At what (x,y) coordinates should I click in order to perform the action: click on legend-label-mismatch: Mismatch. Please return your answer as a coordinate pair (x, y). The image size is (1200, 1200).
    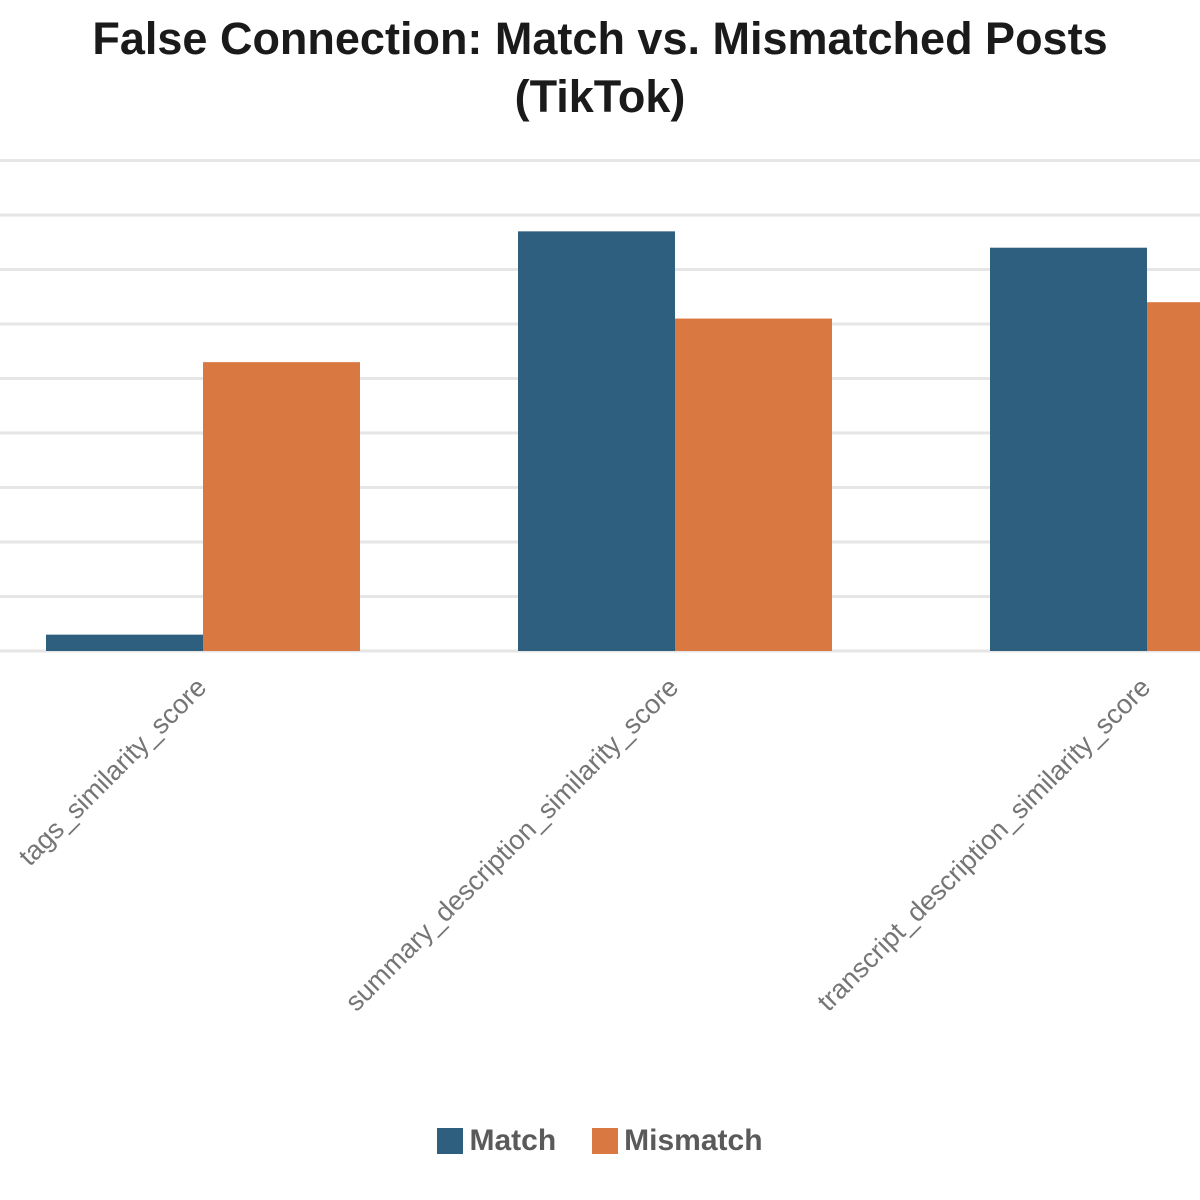
    Looking at the image, I should click on (693, 1140).